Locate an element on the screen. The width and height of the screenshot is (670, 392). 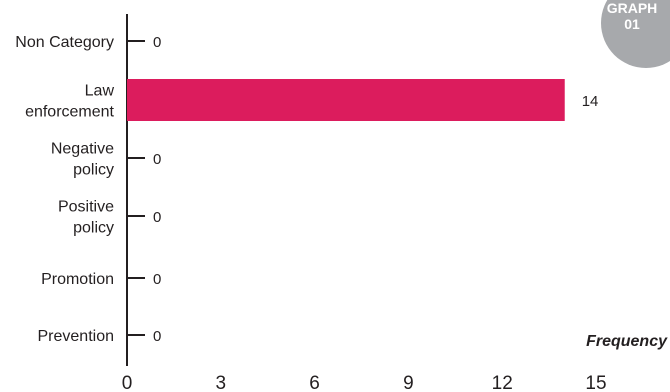
badge-label: GRAPH is located at coordinates (632, 8).